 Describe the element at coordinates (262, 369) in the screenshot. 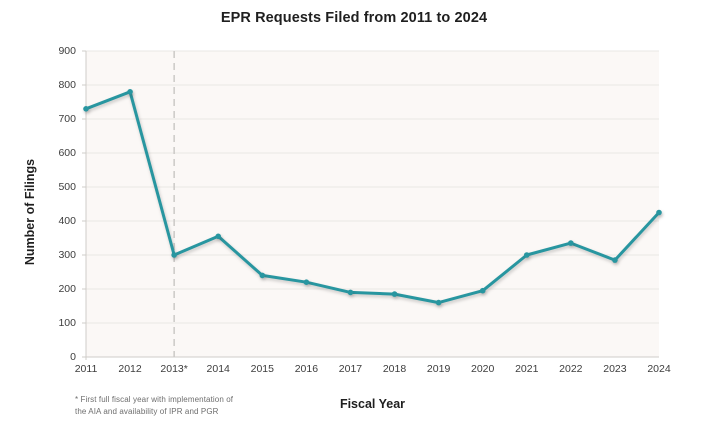

I see `x-tick-label: 2015` at that location.